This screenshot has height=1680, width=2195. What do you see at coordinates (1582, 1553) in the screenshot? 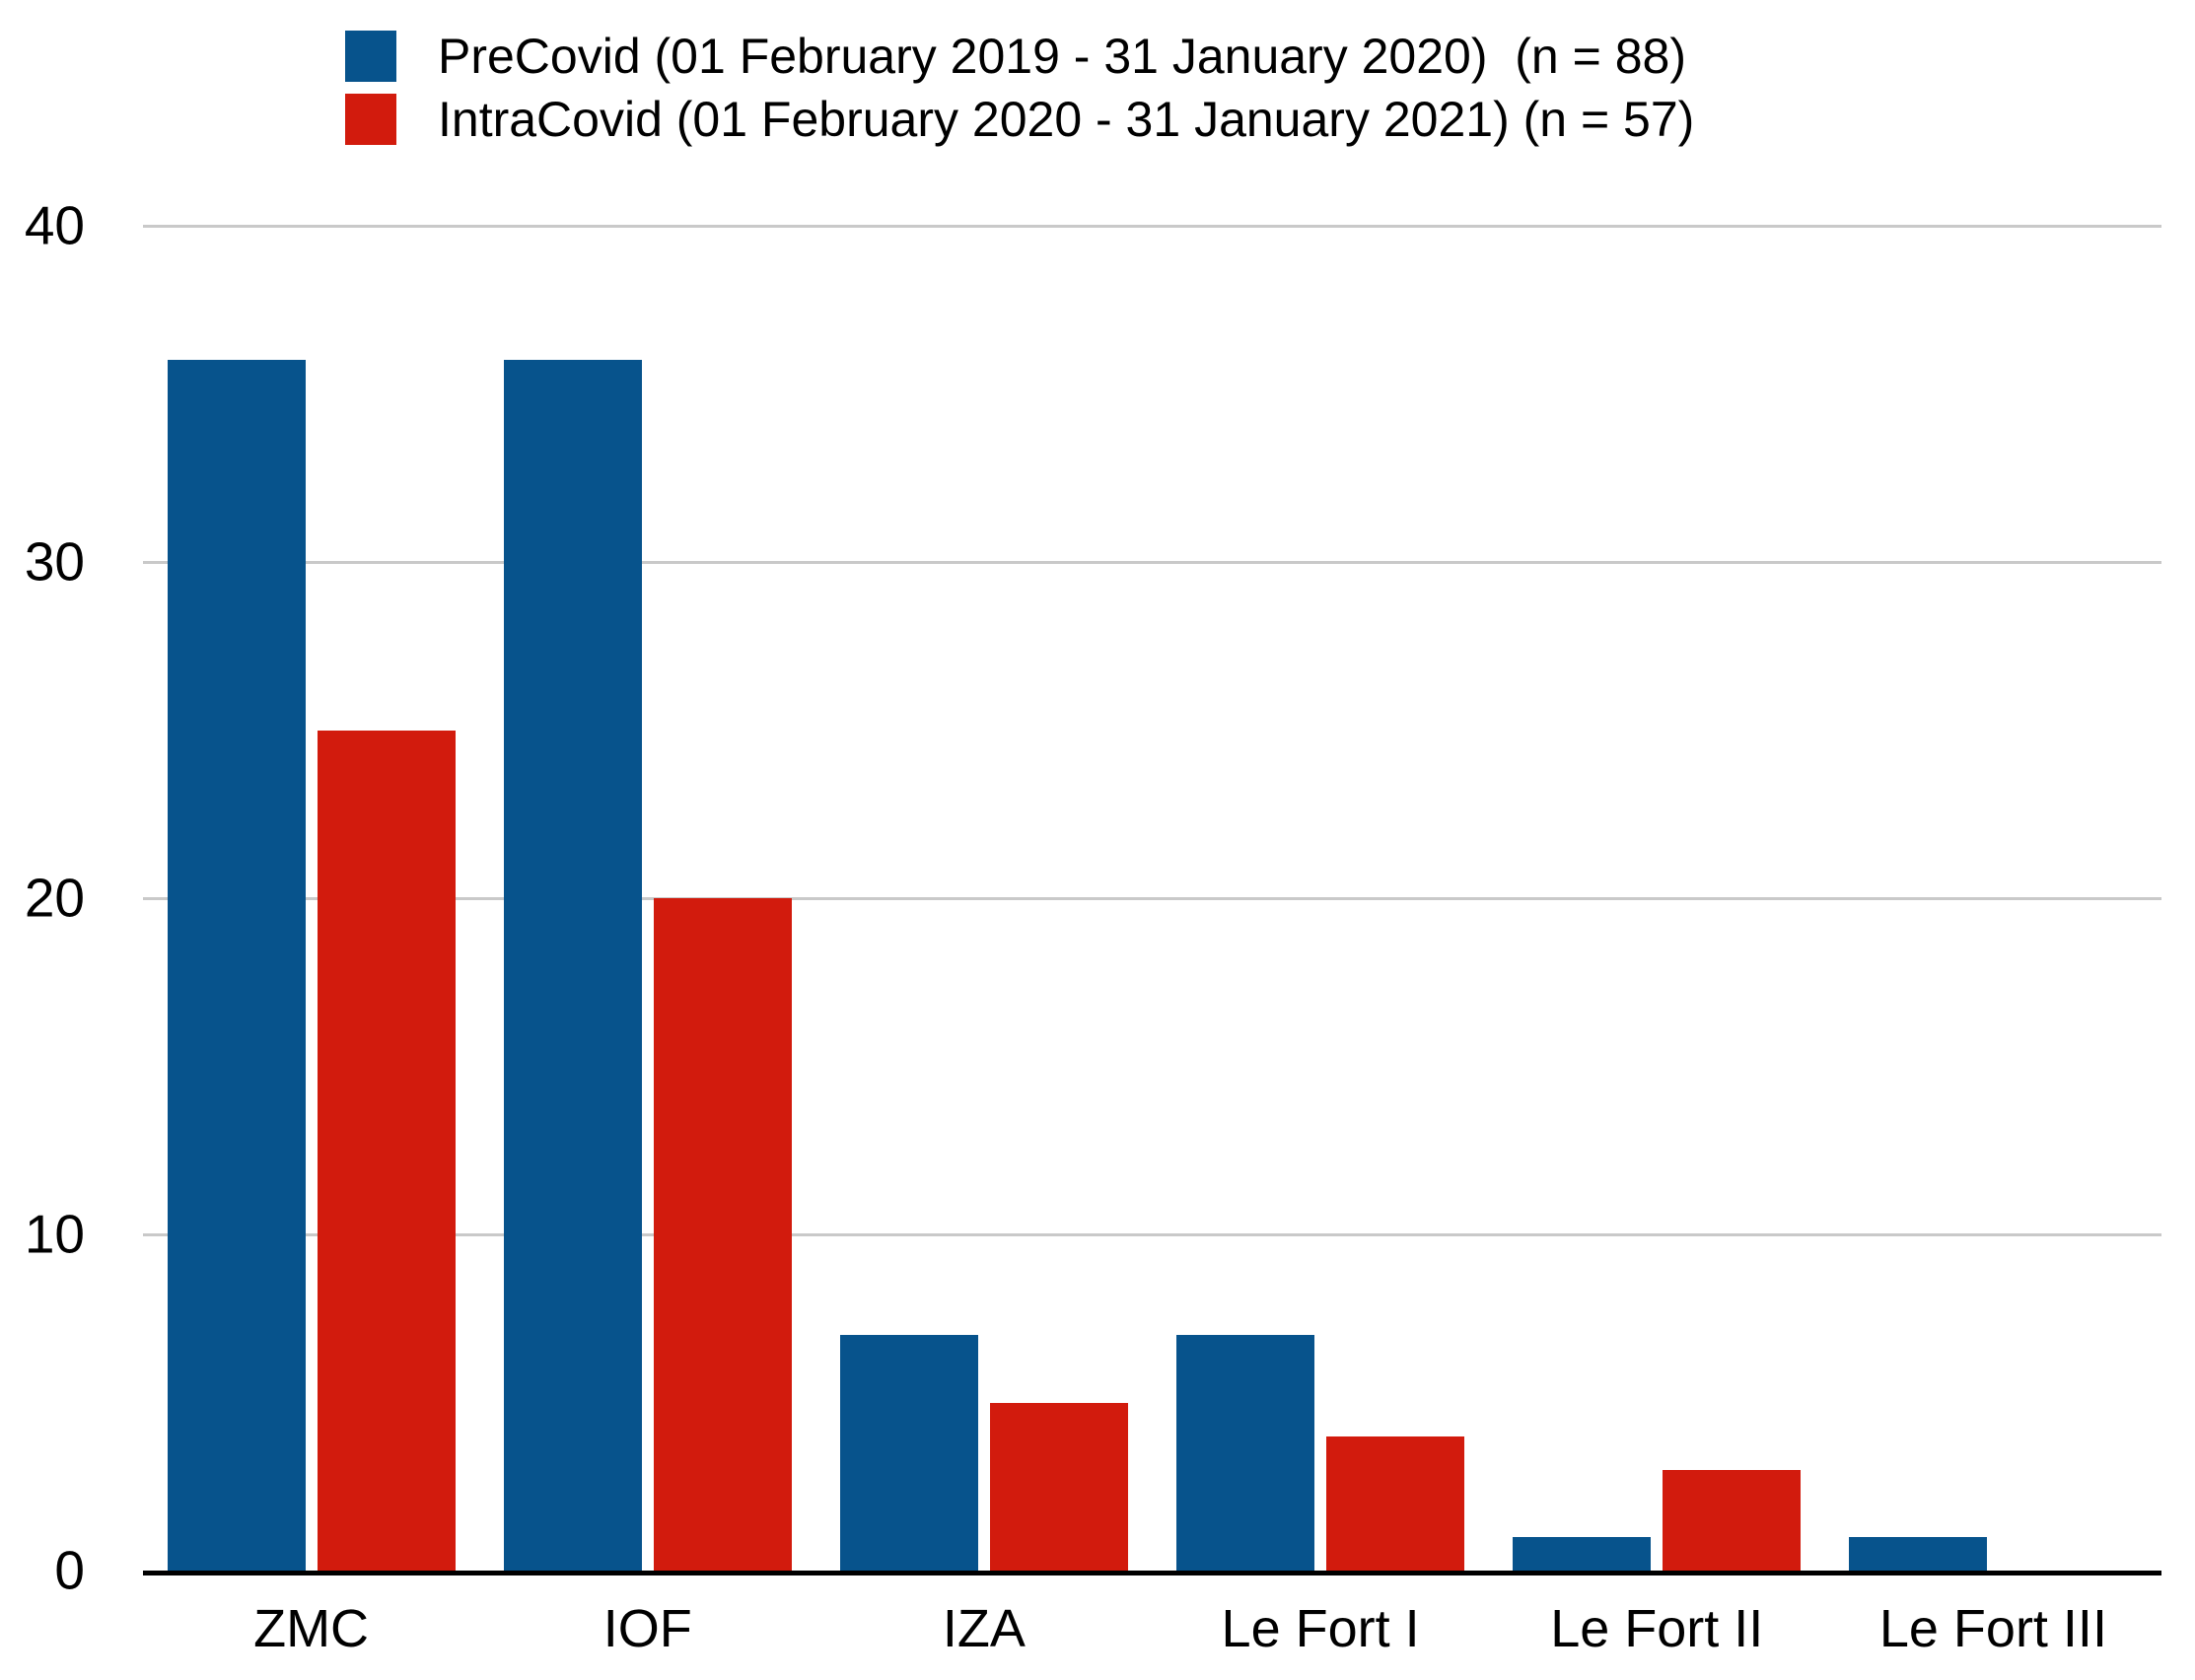
I see `bar-precovid-le-fort-ii` at bounding box center [1582, 1553].